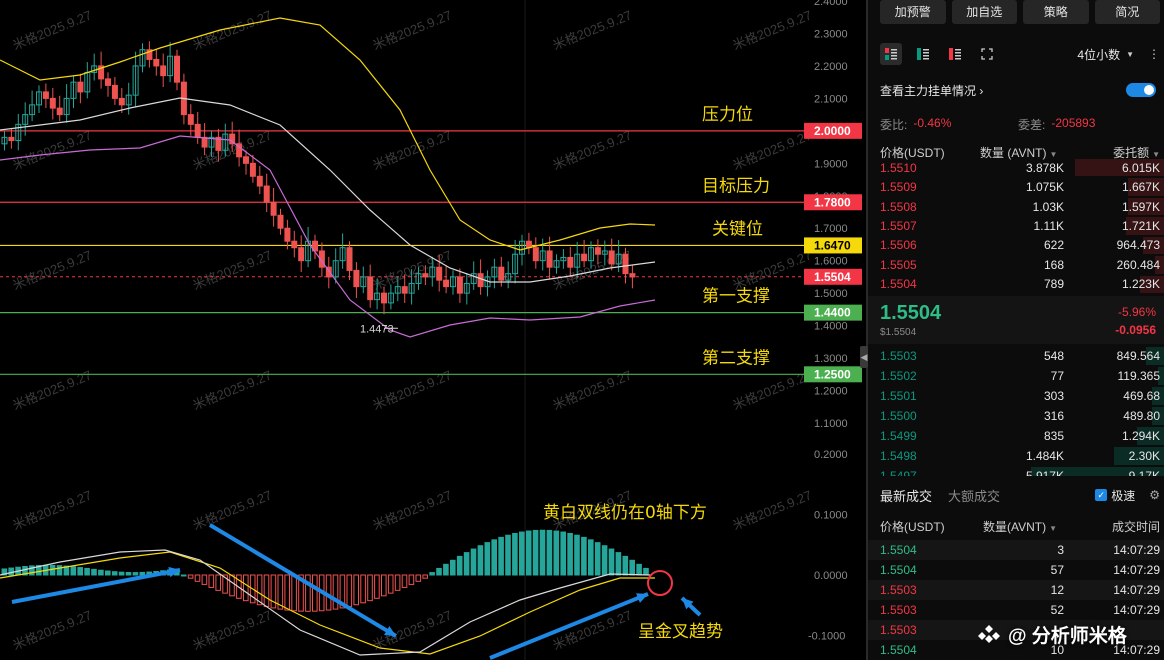 This screenshot has width=1164, height=660. What do you see at coordinates (1016, 471) in the screenshot?
I see `bid-row: 1.5497 5.917K 9.17K` at bounding box center [1016, 471].